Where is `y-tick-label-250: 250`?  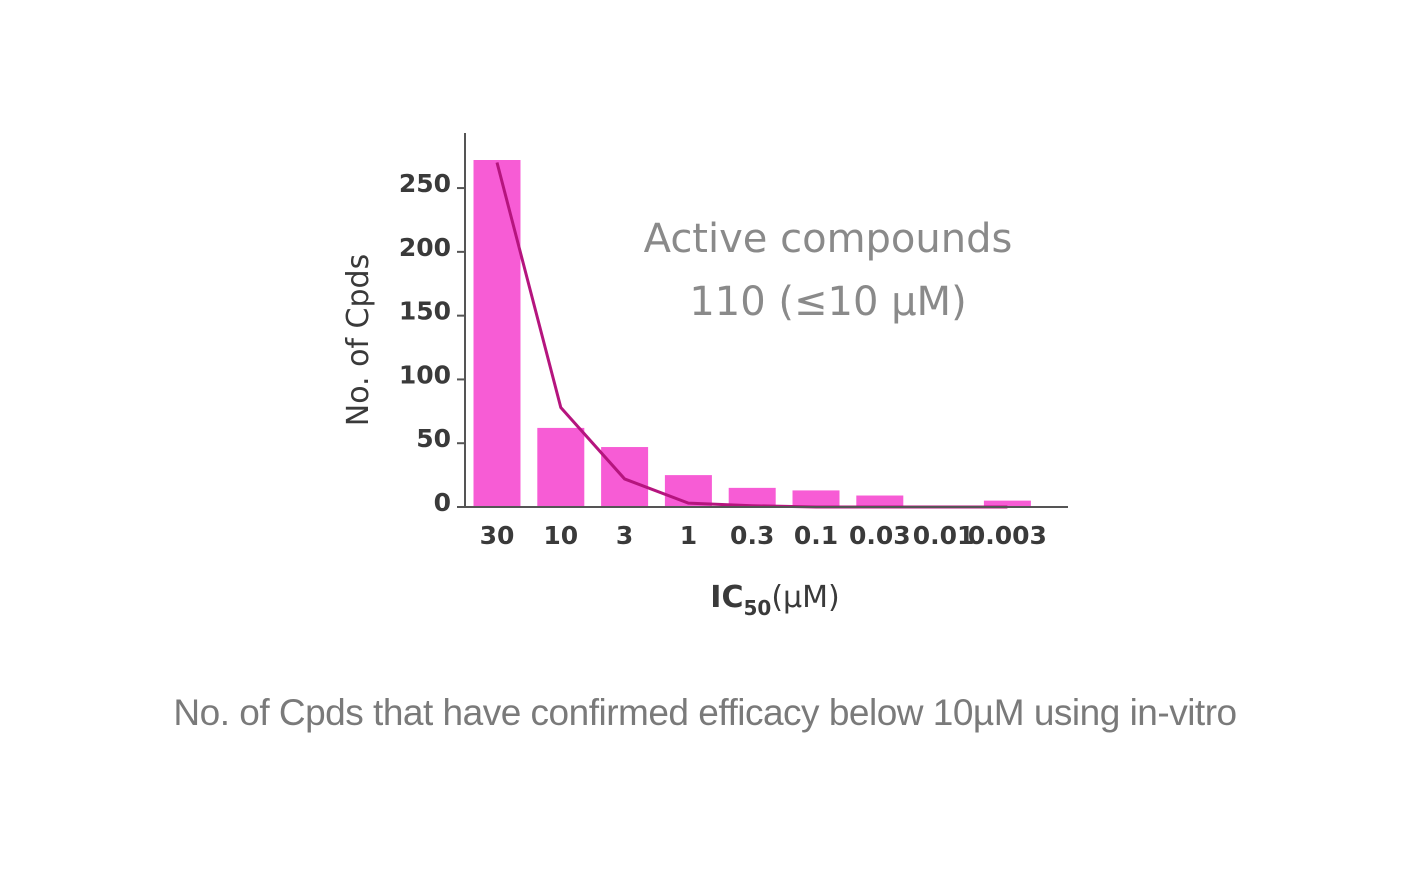 y-tick-label-250: 250 is located at coordinates (425, 183).